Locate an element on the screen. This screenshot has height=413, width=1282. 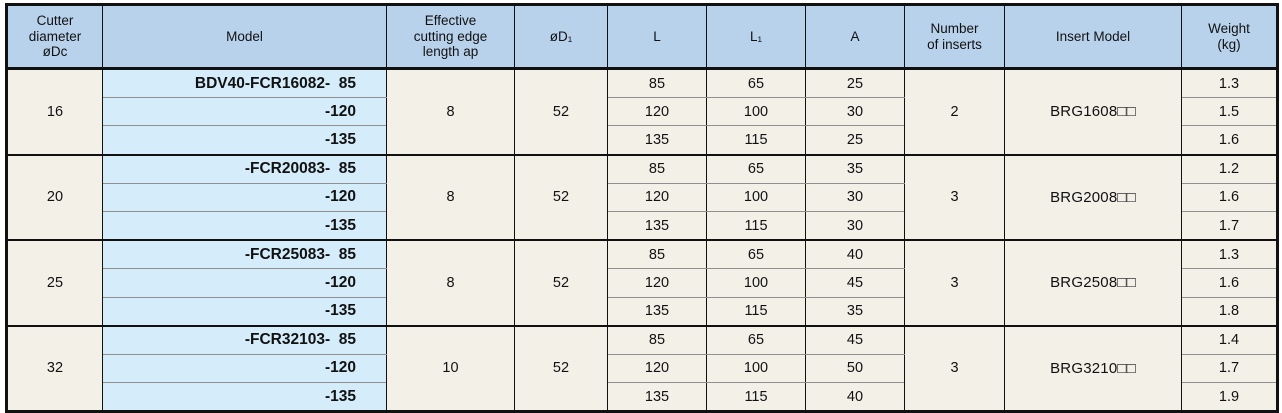
table-row: -120 120 100 45 1.6 is located at coordinates (642, 283).